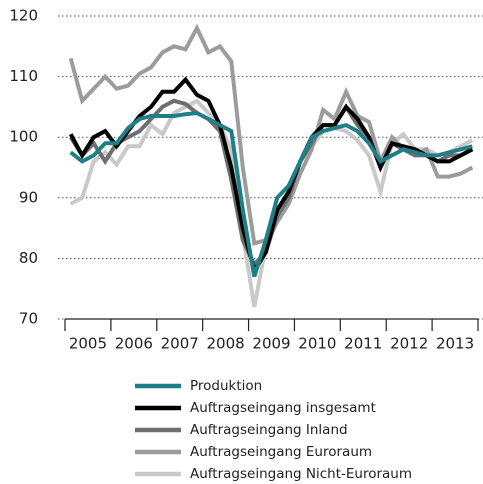 The height and width of the screenshot is (484, 483). Describe the element at coordinates (88, 344) in the screenshot. I see `x-tick-label: 2005` at that location.